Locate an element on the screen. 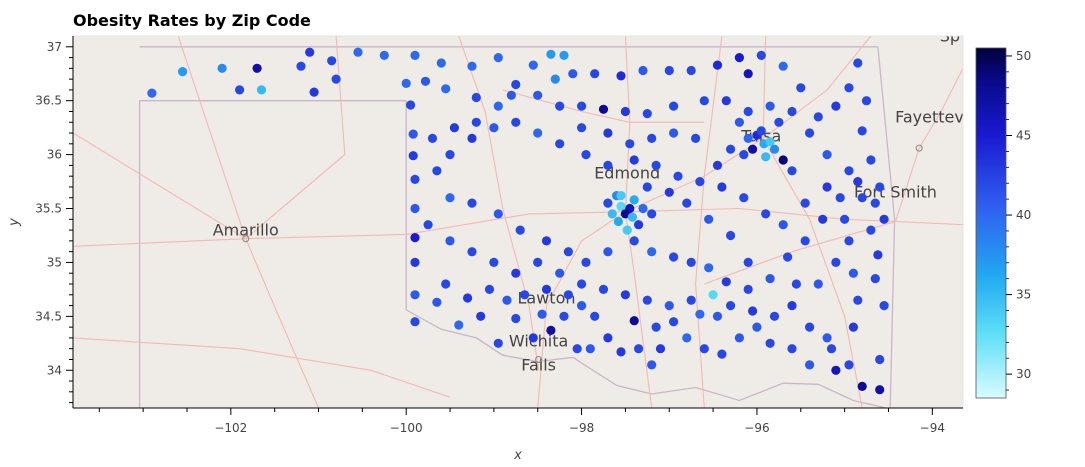  x-tick-label: −94 is located at coordinates (932, 428).